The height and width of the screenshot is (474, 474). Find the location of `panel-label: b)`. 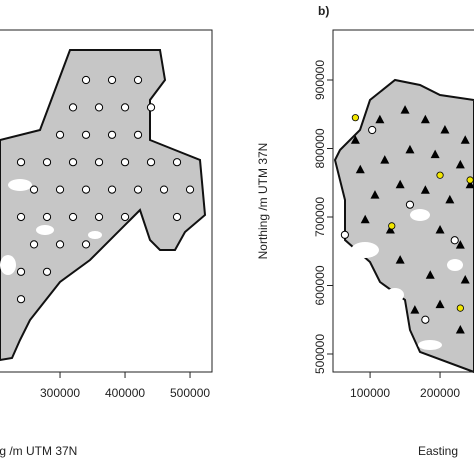

panel-label: b) is located at coordinates (323, 11).